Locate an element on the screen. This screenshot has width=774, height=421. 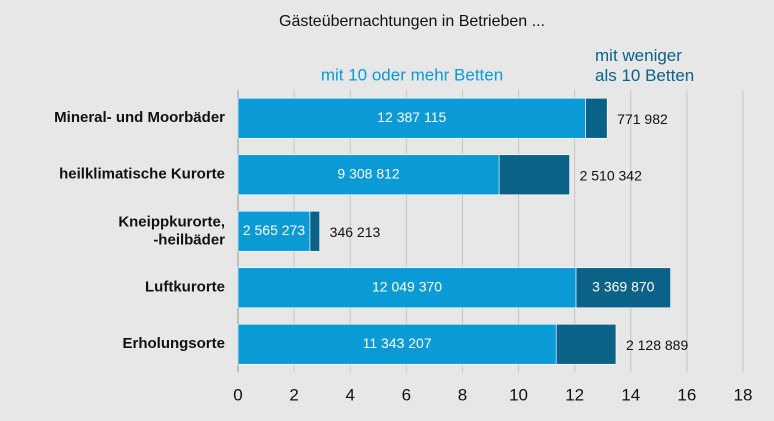
y-tick-label: heilklimatische Kurorte is located at coordinates (142, 174).